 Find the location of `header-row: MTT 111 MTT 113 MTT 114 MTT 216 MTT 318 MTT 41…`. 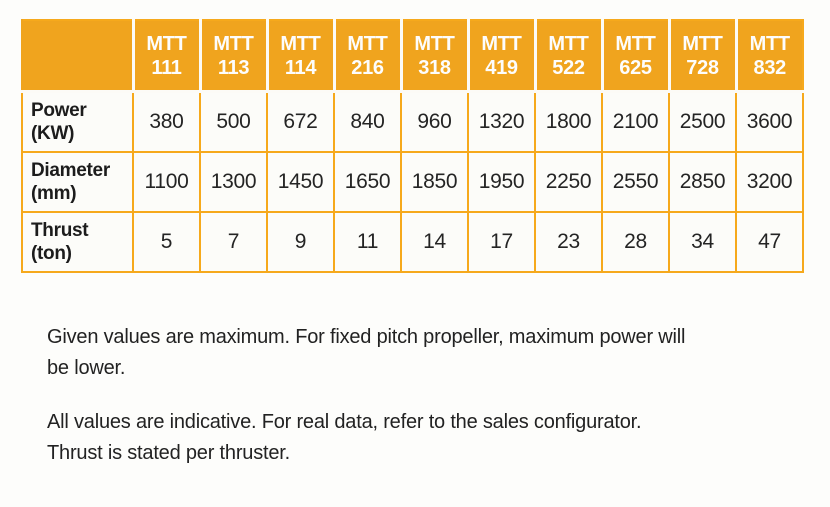

header-row: MTT 111 MTT 113 MTT 114 MTT 216 MTT 318 MTT 41… is located at coordinates (412, 56).